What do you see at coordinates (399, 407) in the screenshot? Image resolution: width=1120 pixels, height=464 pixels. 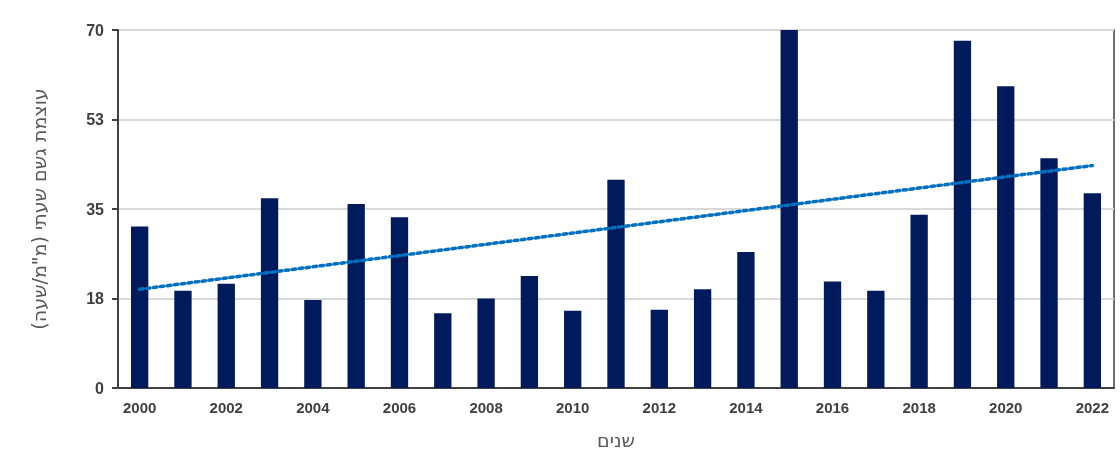 I see `x-tick-label: 2006` at bounding box center [399, 407].